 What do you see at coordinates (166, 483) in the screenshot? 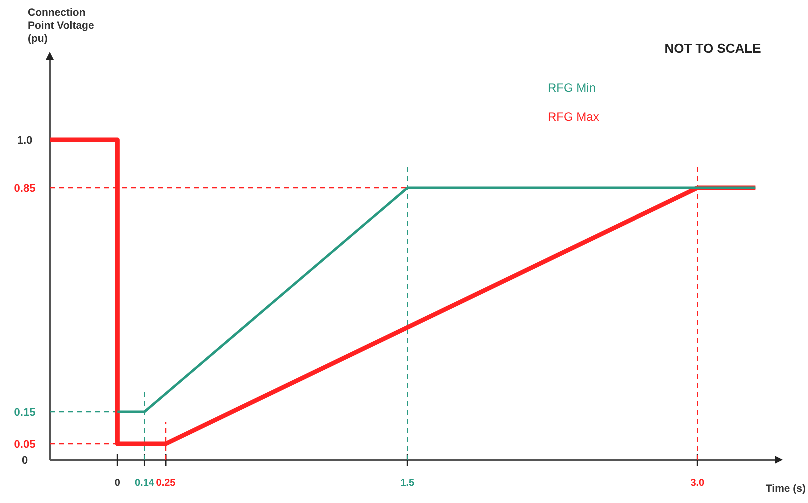
I see `x-tick-label: 0.25` at bounding box center [166, 483].